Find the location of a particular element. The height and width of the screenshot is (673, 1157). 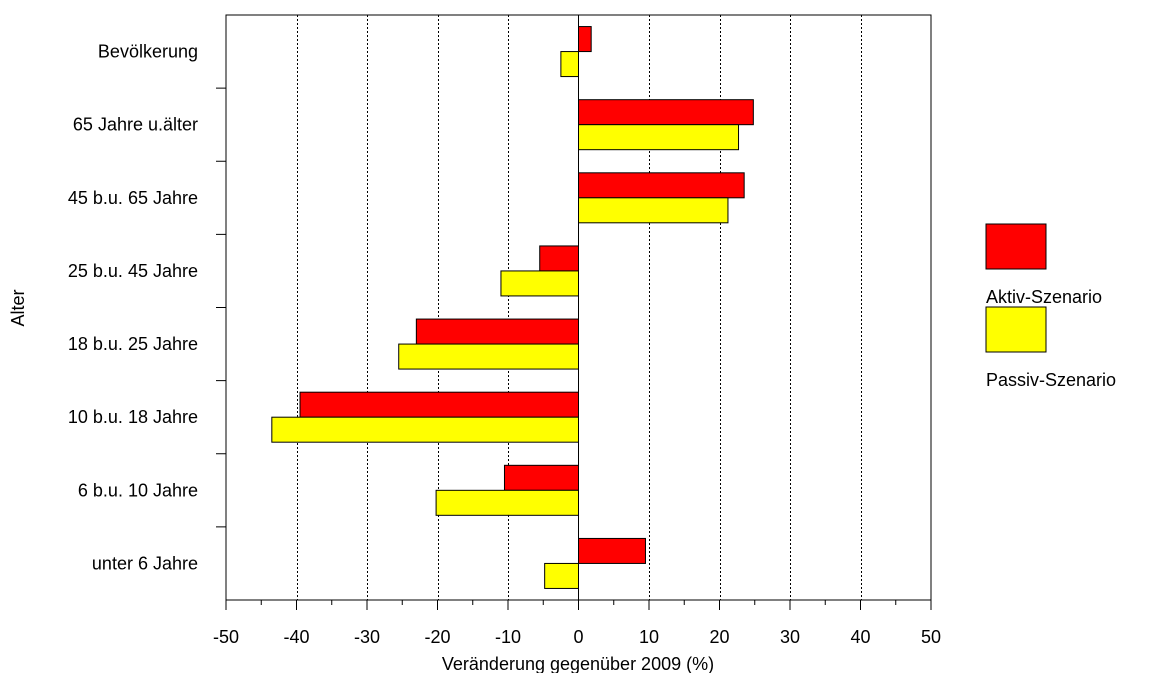

x-tick-label: 10 is located at coordinates (649, 637).